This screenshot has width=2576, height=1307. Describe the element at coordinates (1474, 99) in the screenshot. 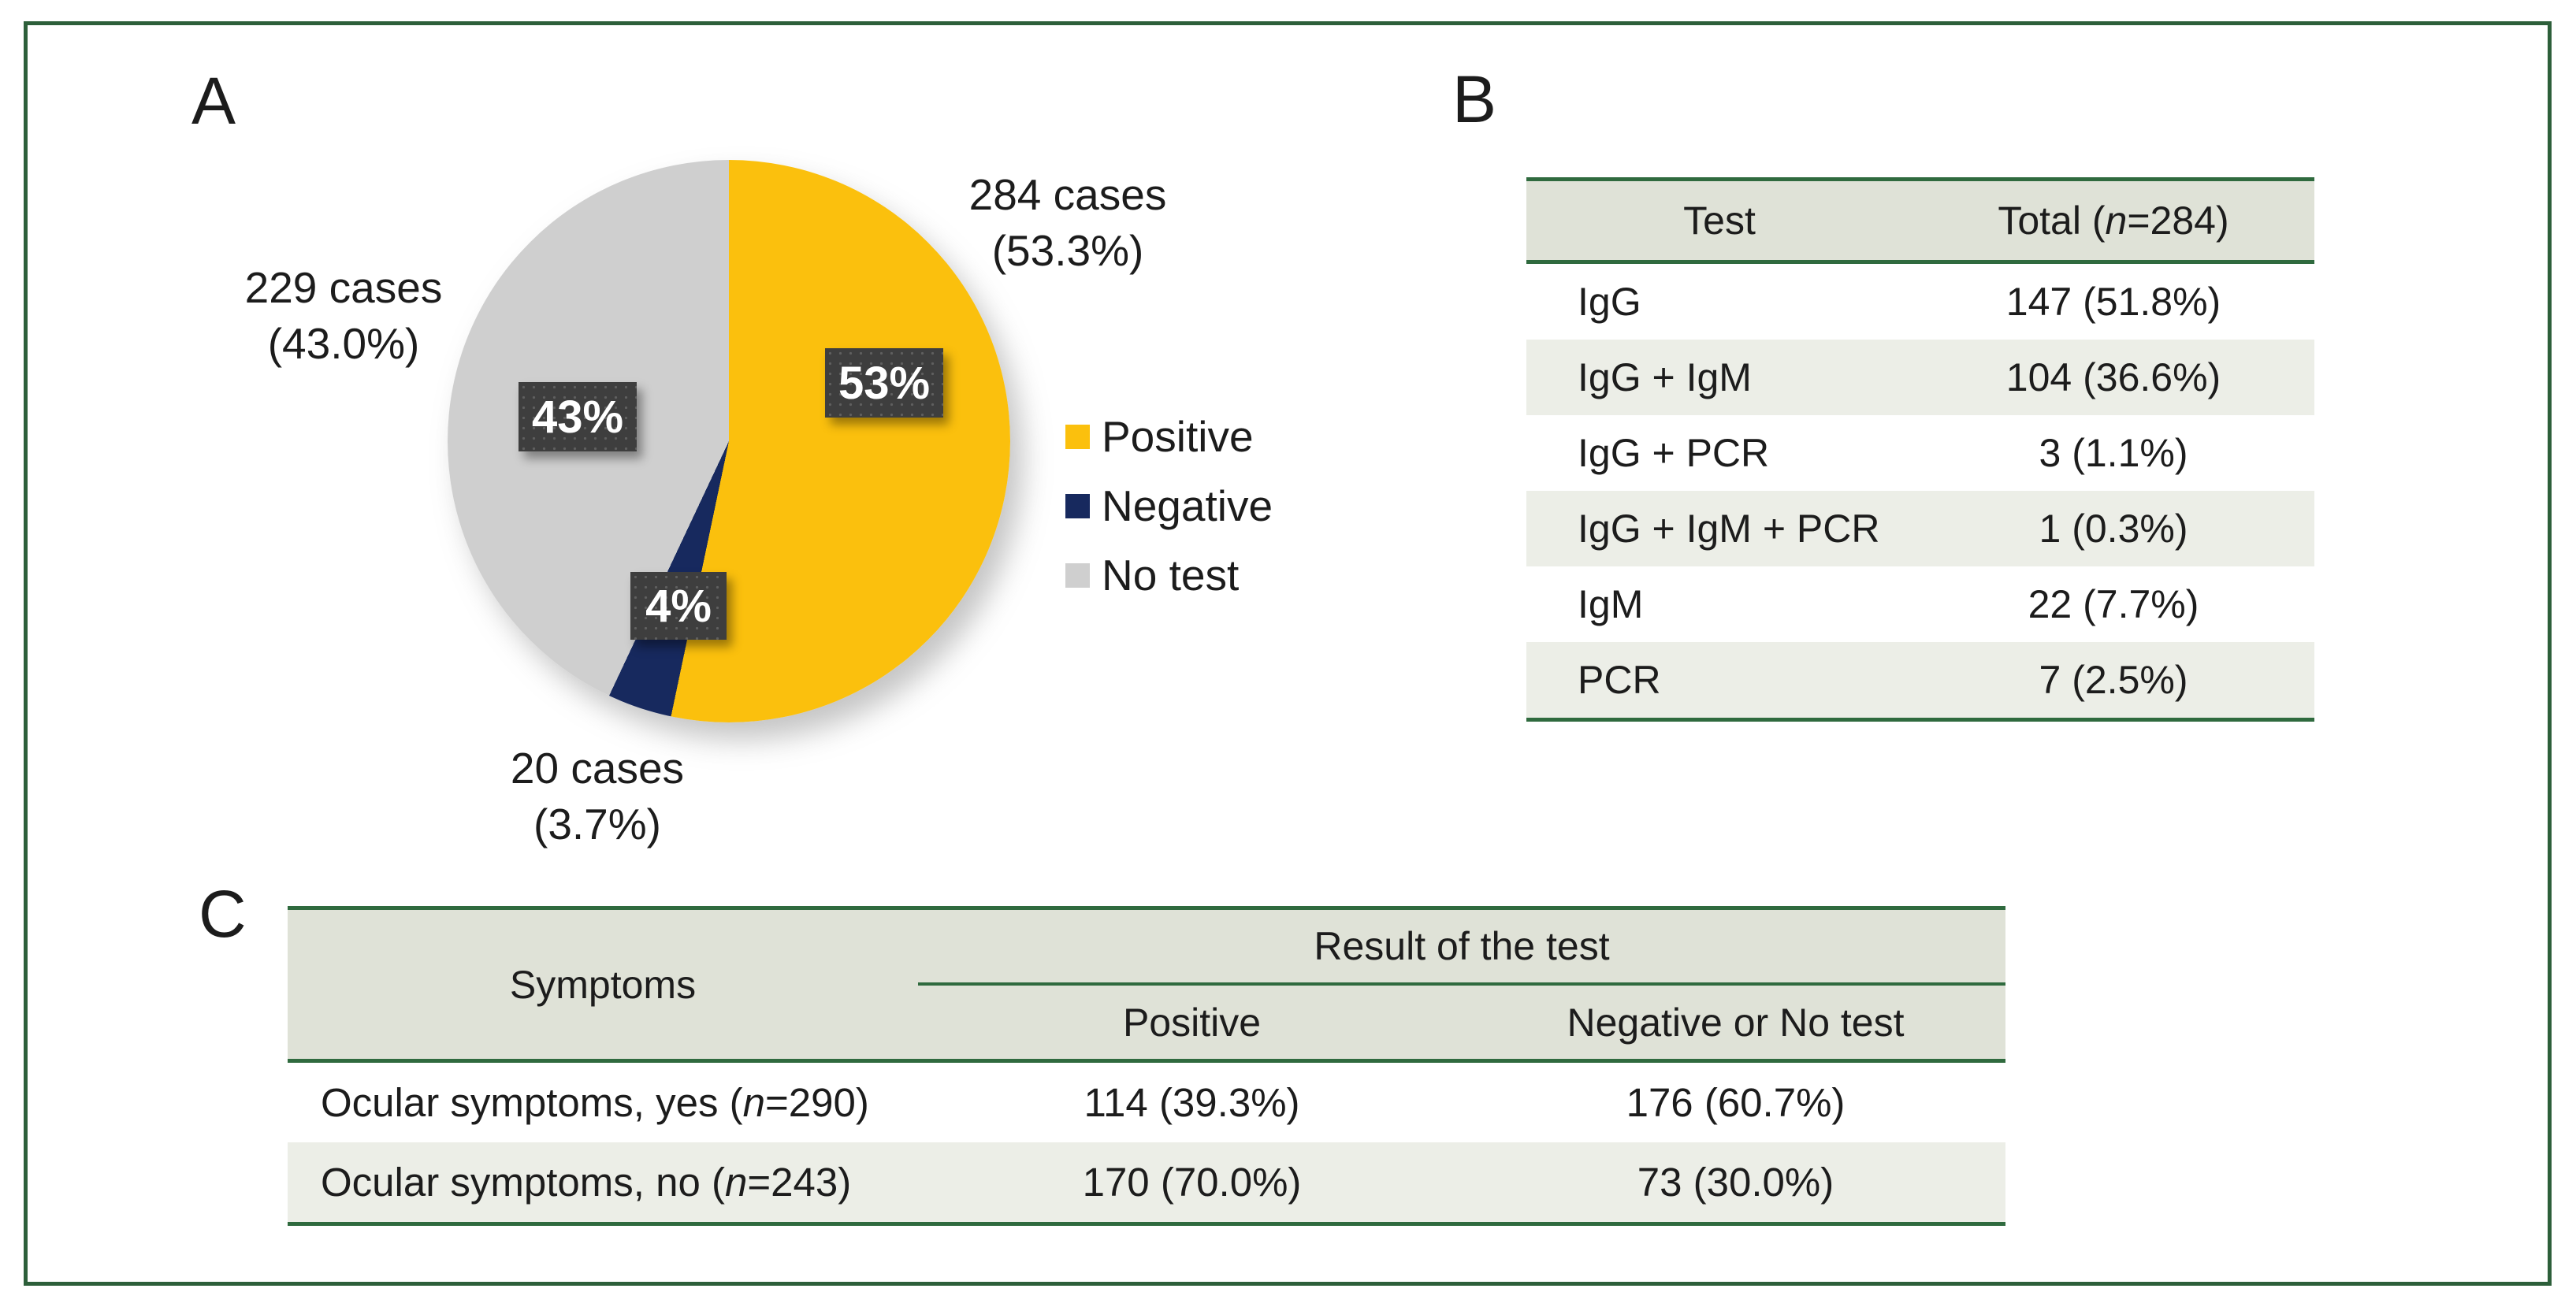

I see `panel-b-label: B` at that location.